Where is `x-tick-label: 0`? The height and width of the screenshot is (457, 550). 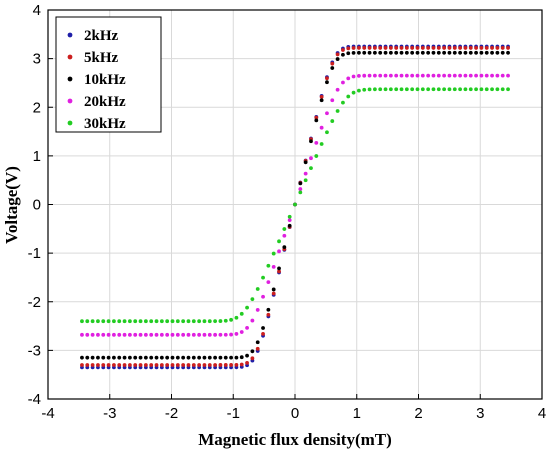
x-tick-label: 0 is located at coordinates (295, 413).